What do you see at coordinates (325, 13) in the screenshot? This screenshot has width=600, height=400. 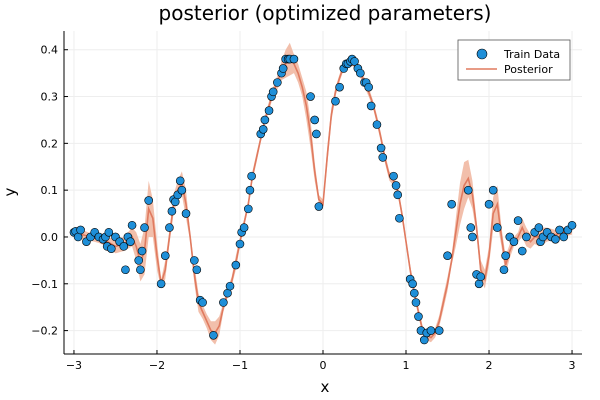 I see `chart-title: posterior (optimized parameters)` at bounding box center [325, 13].